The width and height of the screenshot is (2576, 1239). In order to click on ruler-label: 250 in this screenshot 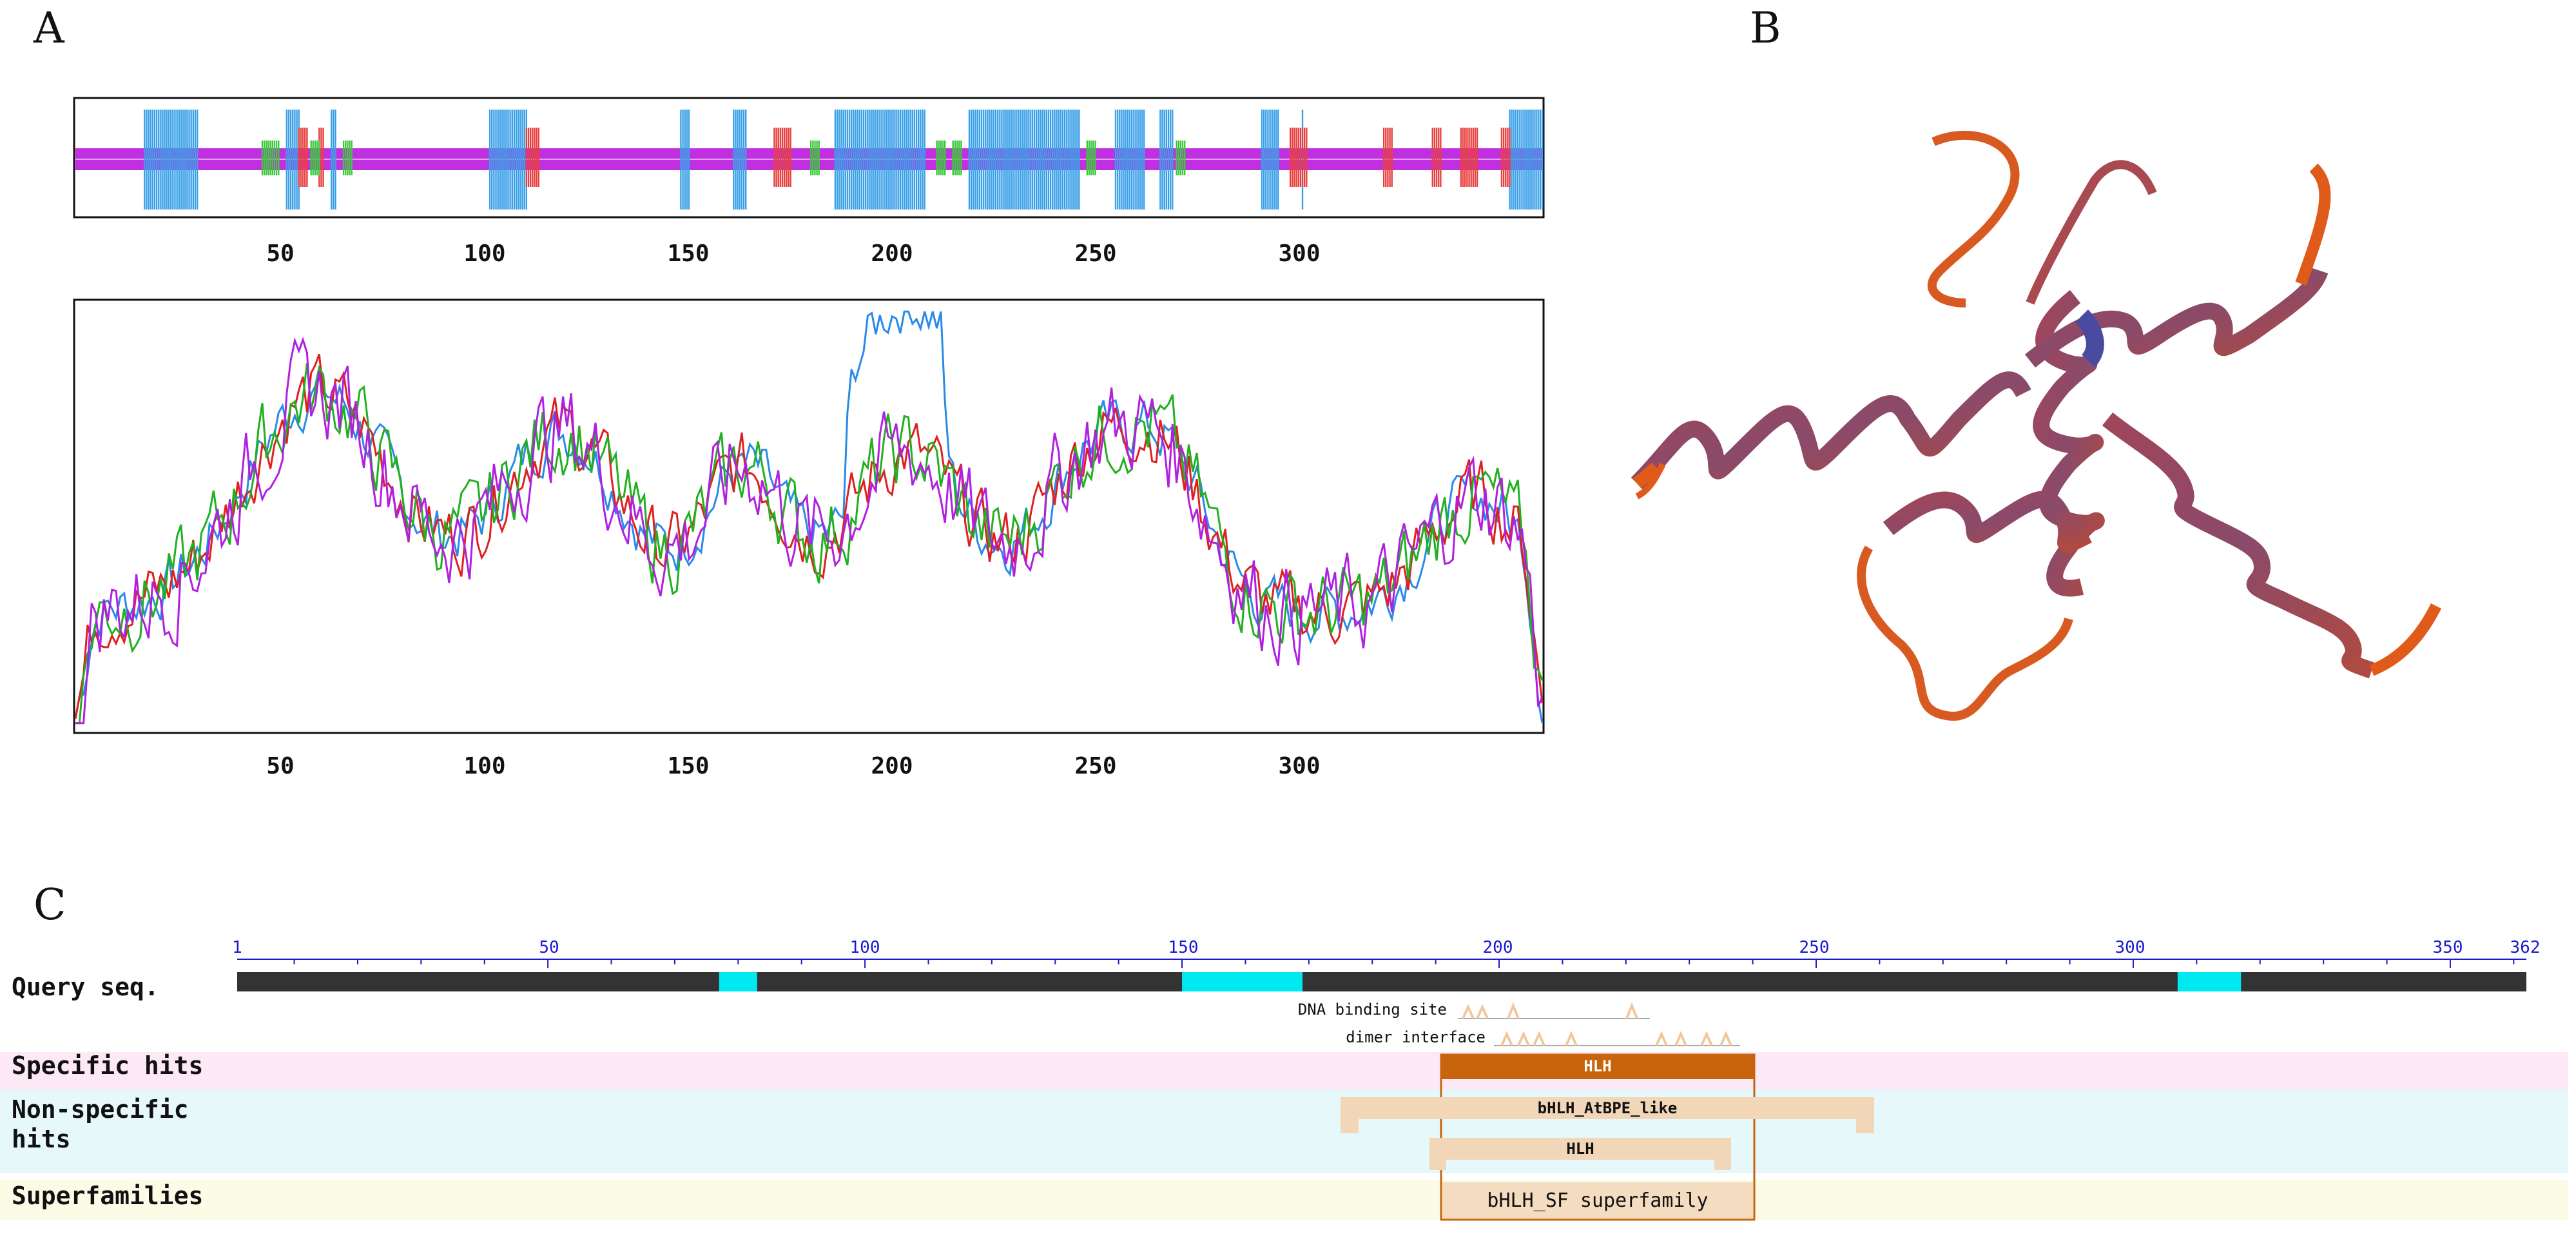, I will do `click(1814, 947)`.